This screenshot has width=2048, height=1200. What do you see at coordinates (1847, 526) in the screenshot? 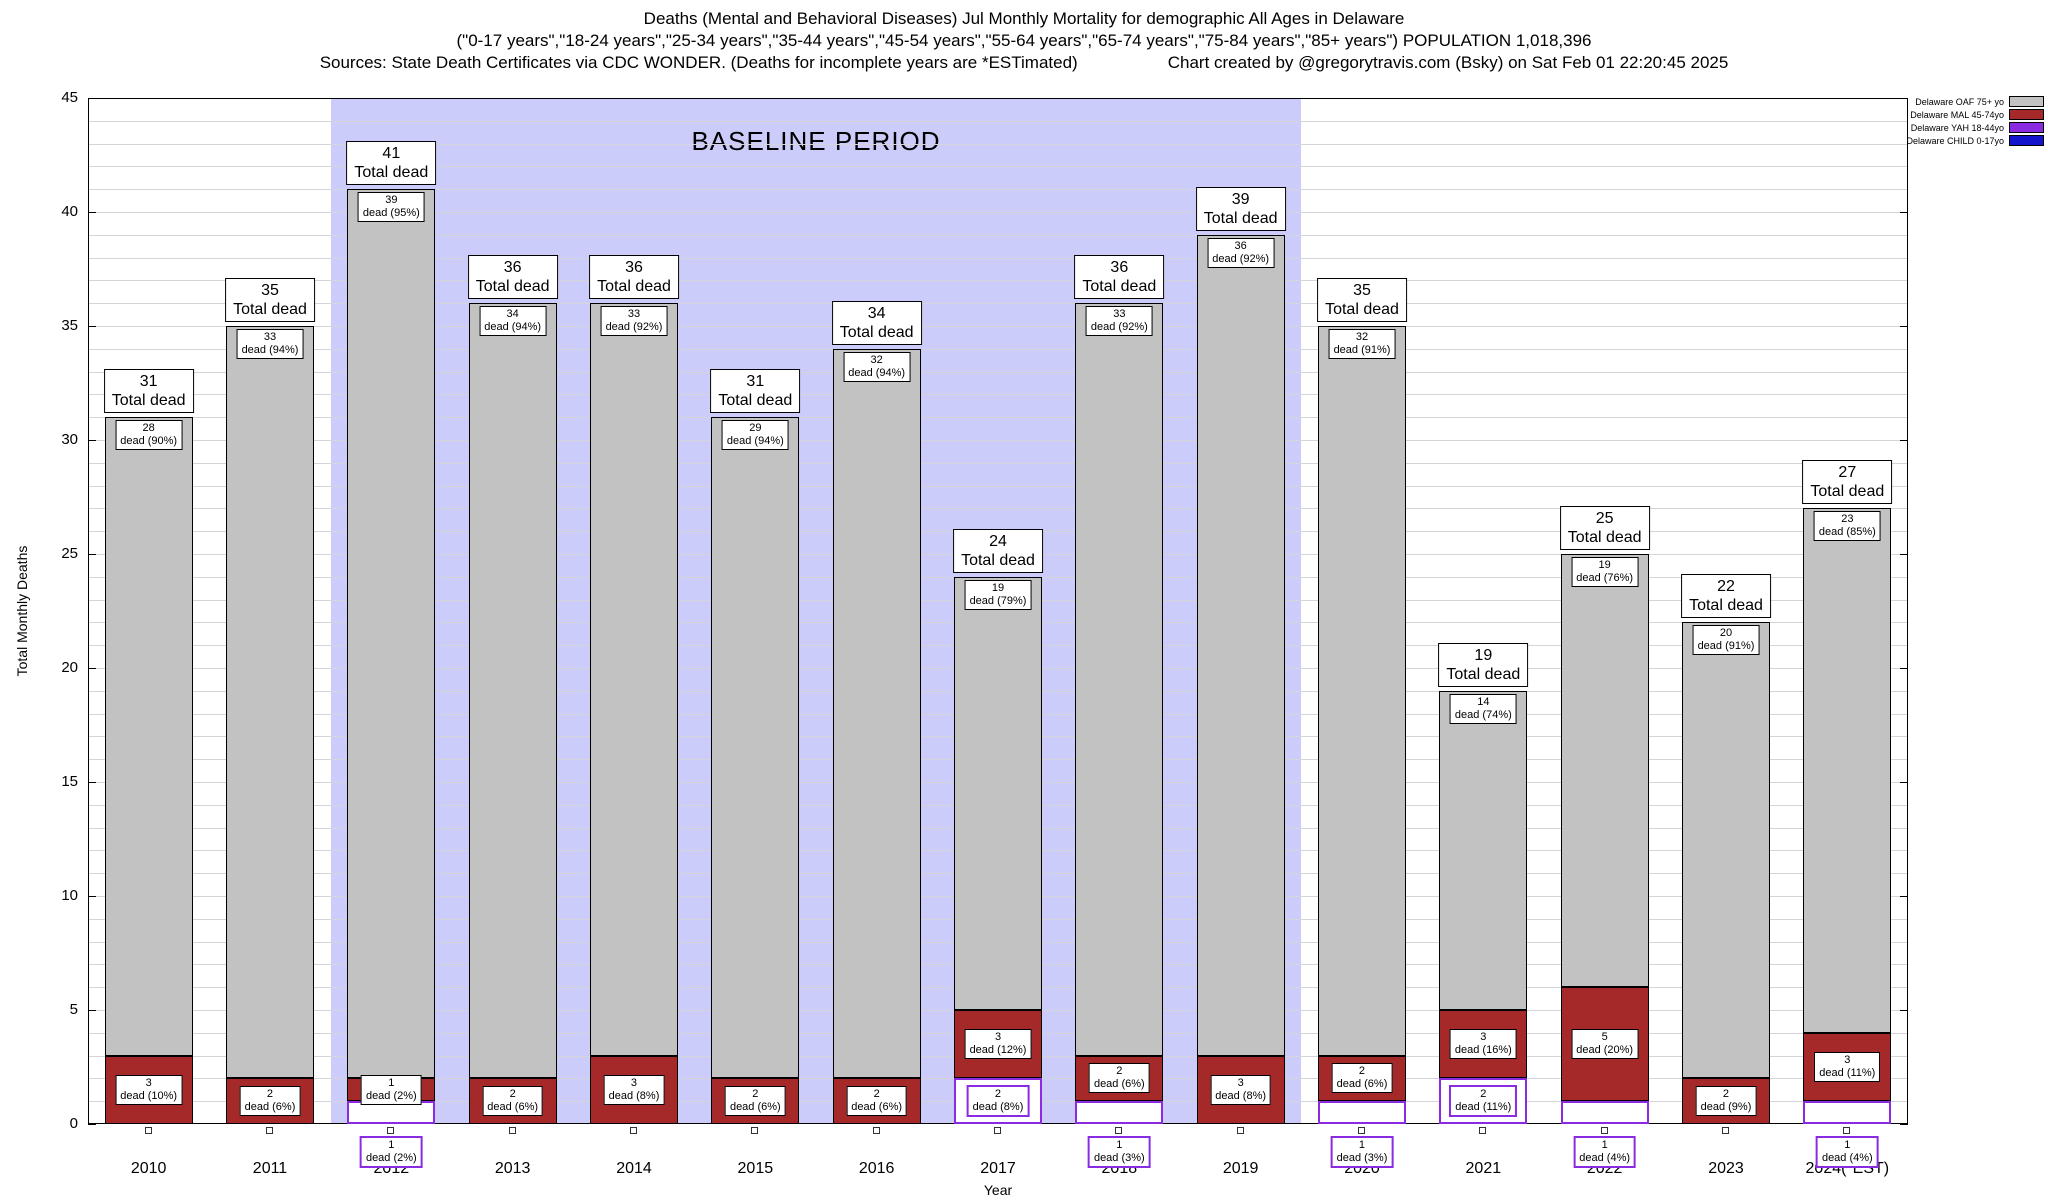
I see `oaf-segment-label: 23 dead (85%)` at bounding box center [1847, 526].